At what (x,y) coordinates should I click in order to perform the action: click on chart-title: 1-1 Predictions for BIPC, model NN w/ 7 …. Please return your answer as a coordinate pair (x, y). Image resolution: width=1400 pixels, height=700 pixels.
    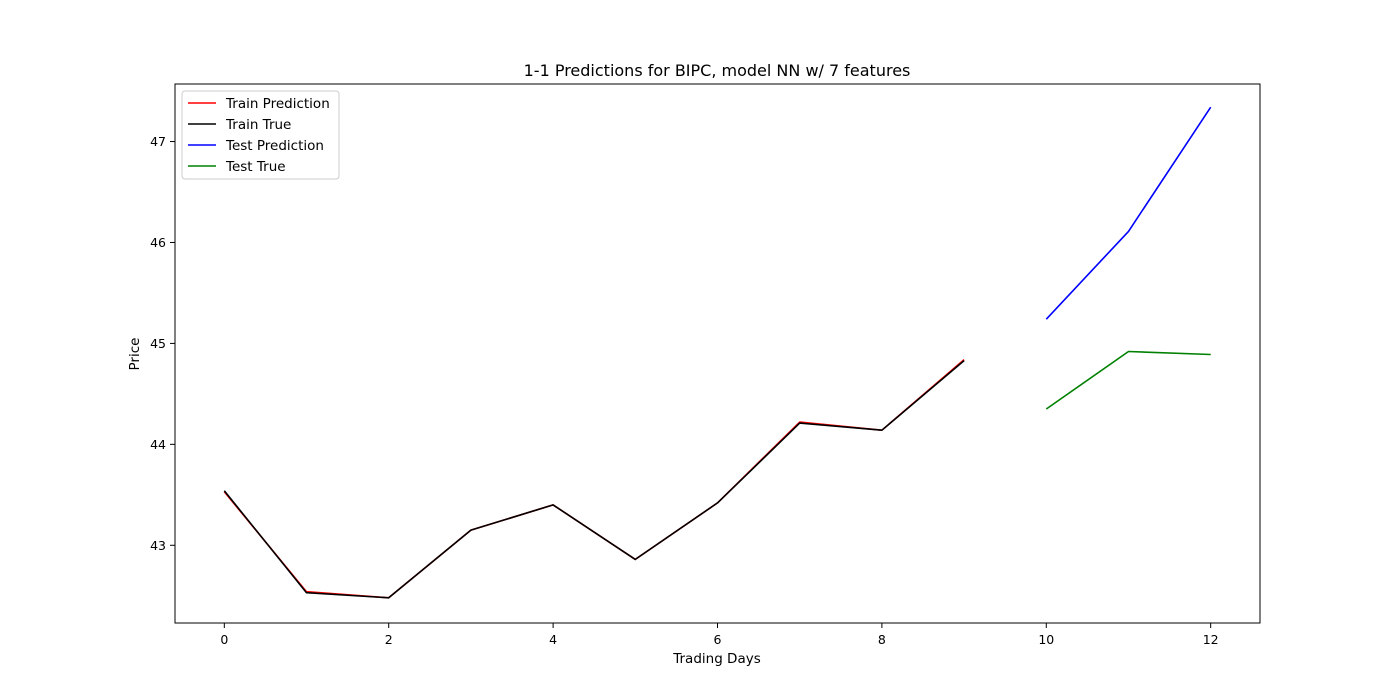
    Looking at the image, I should click on (717, 70).